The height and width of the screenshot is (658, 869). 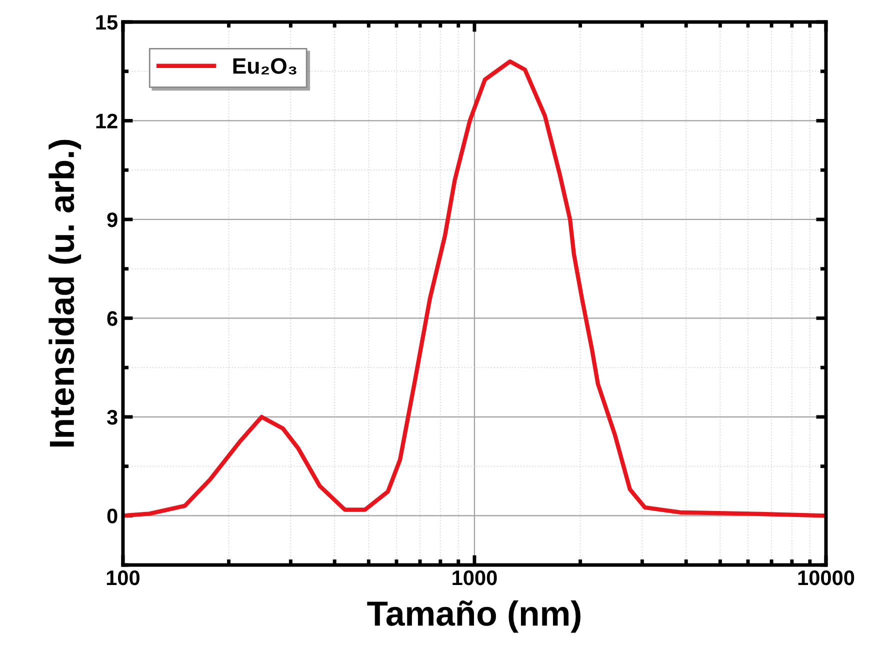 I want to click on x-tick-label: 1000, so click(x=474, y=578).